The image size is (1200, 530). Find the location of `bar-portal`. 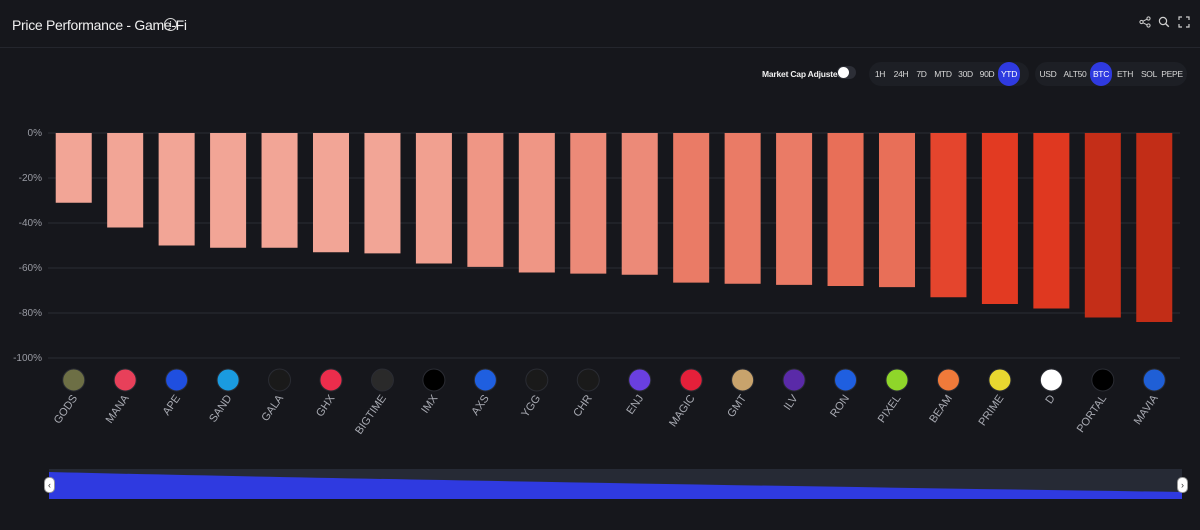

bar-portal is located at coordinates (1102, 225).